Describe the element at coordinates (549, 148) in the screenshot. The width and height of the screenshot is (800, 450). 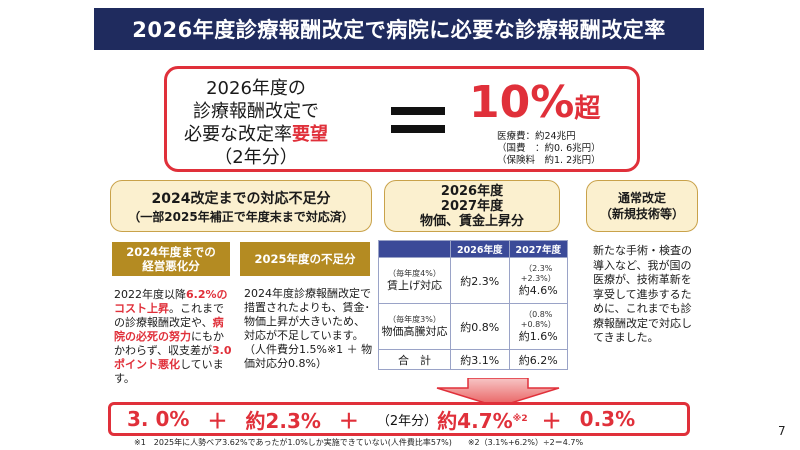
I see `medical-cost-breakdown: 医療費：約24兆円 （国費 ：約0. 6兆円） （保険料 約1. 2兆円）` at that location.